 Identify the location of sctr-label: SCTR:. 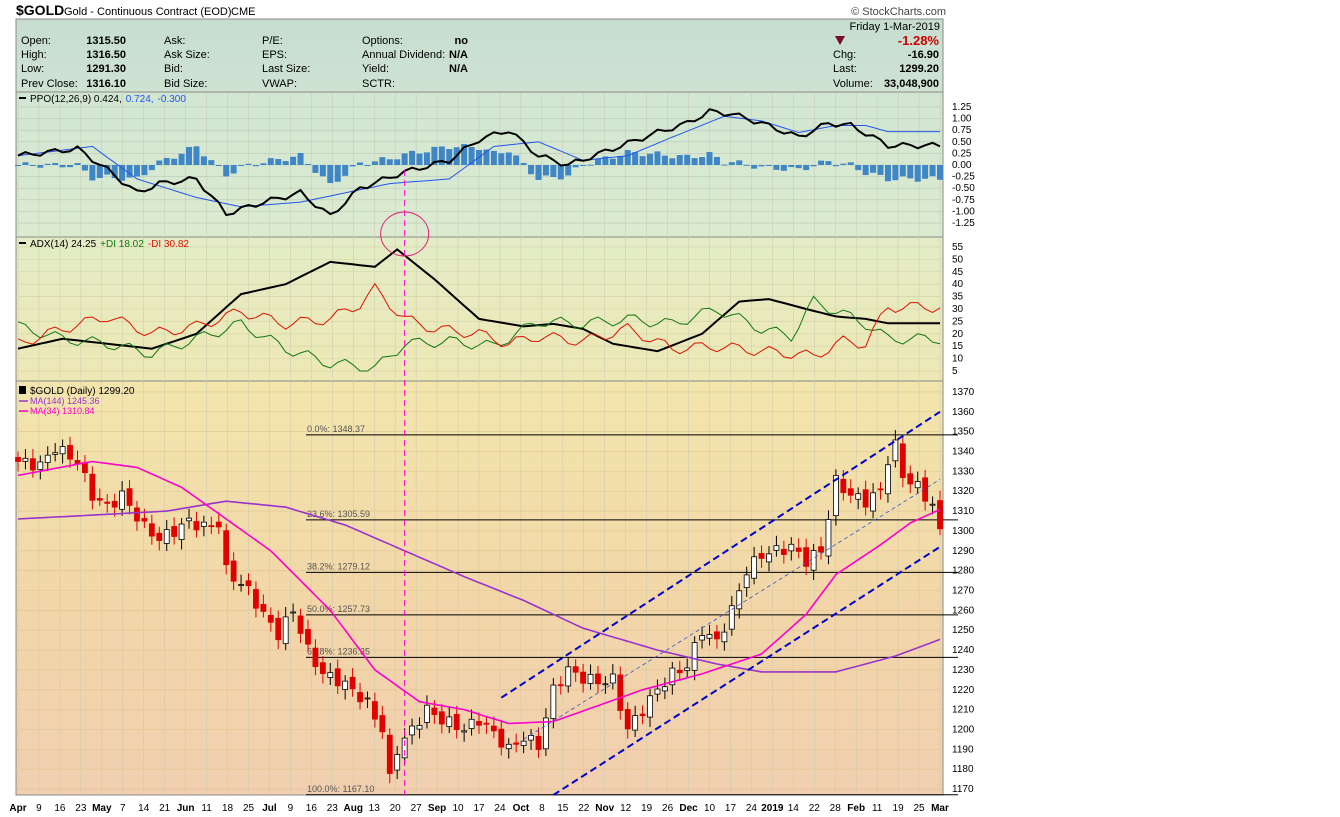
(378, 84).